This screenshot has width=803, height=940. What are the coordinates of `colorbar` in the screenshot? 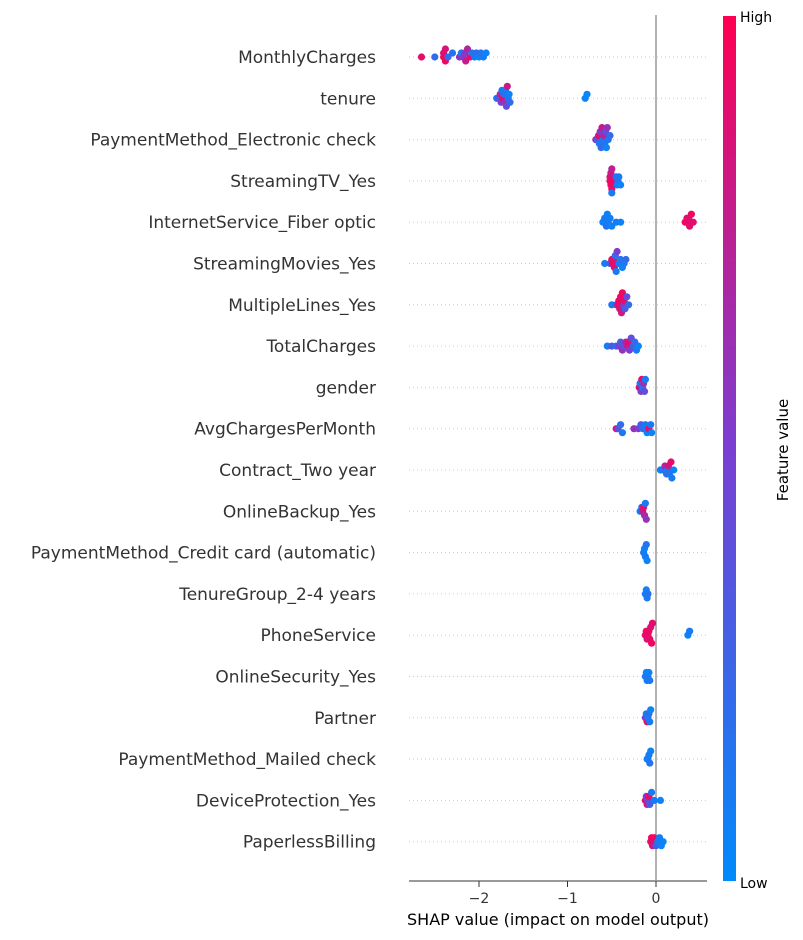 It's located at (729, 448).